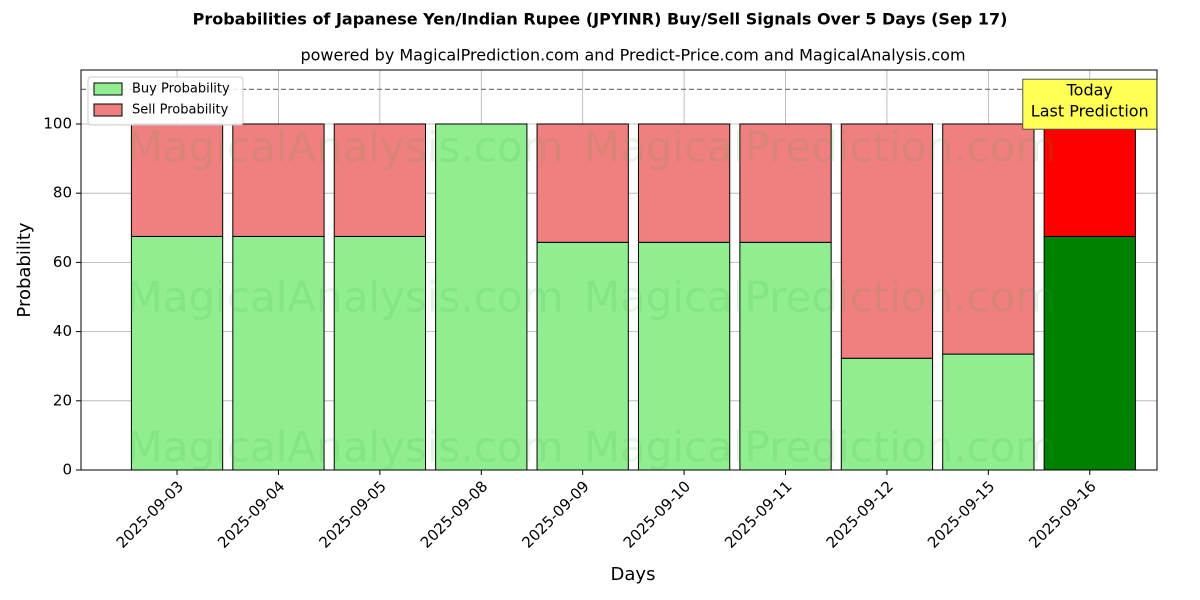 Image resolution: width=1200 pixels, height=600 pixels. I want to click on annotation-text: Last Prediction, so click(1090, 111).